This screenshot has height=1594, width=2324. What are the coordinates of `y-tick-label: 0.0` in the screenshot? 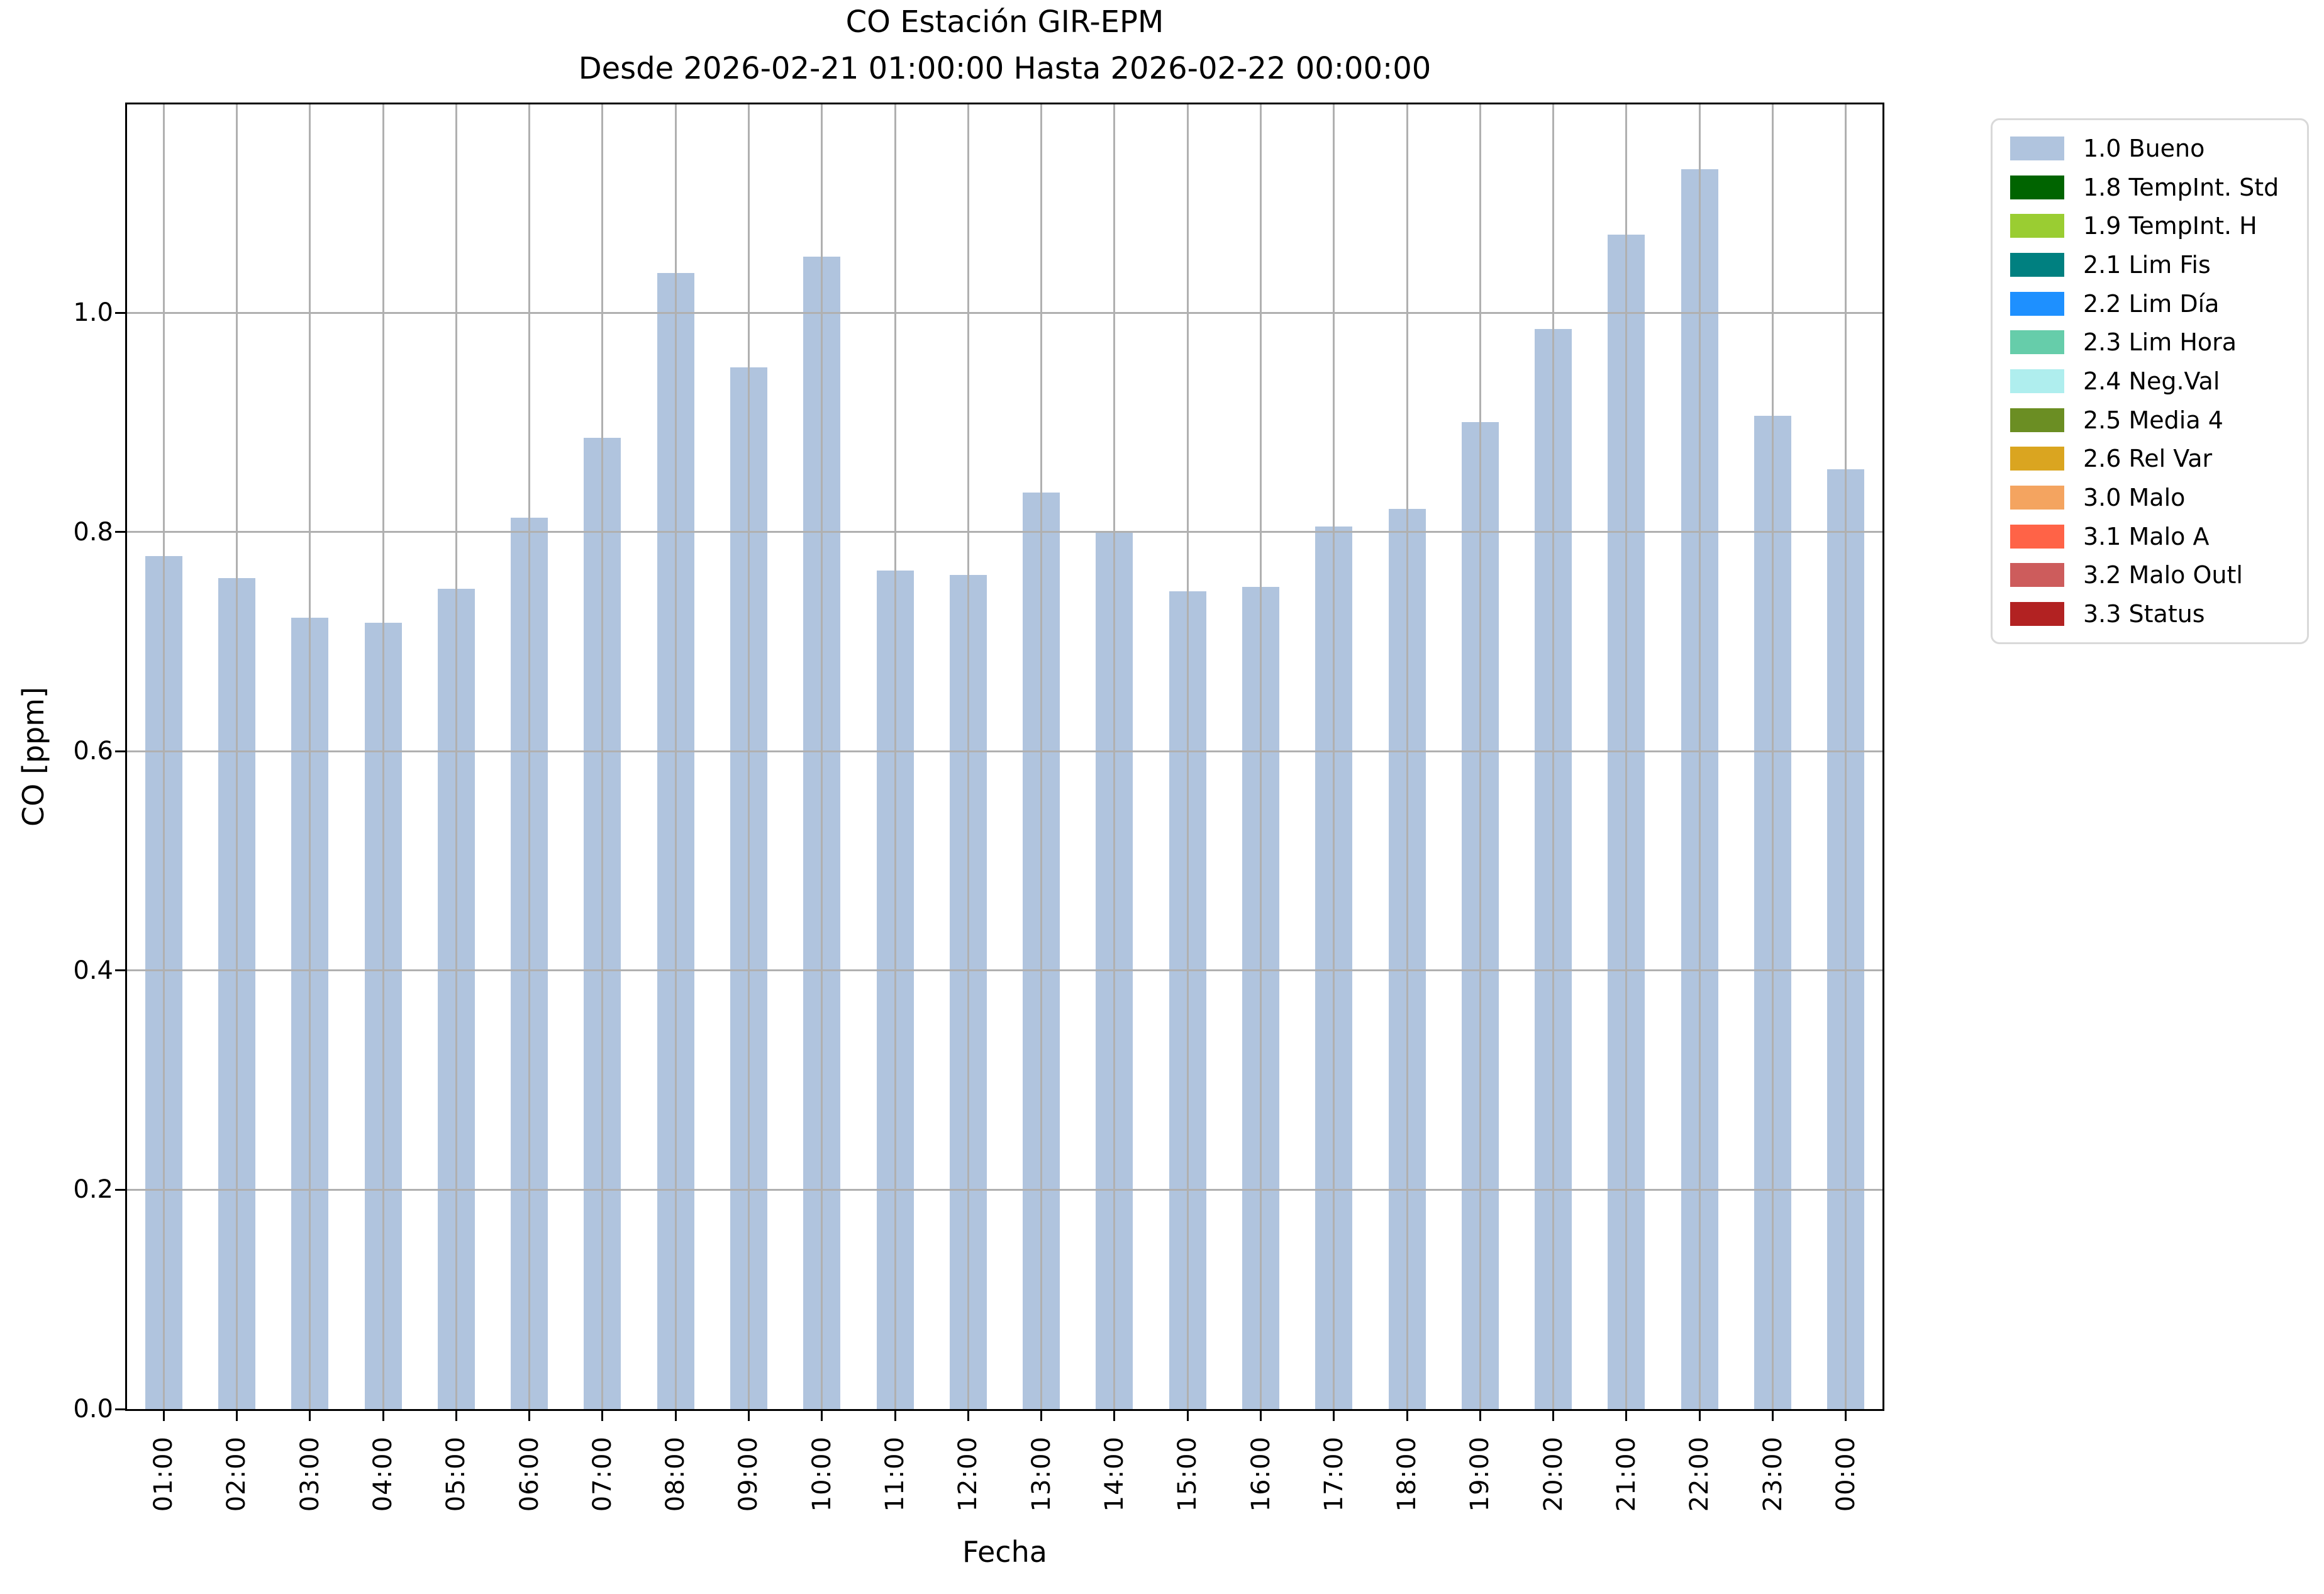 It's located at (93, 1410).